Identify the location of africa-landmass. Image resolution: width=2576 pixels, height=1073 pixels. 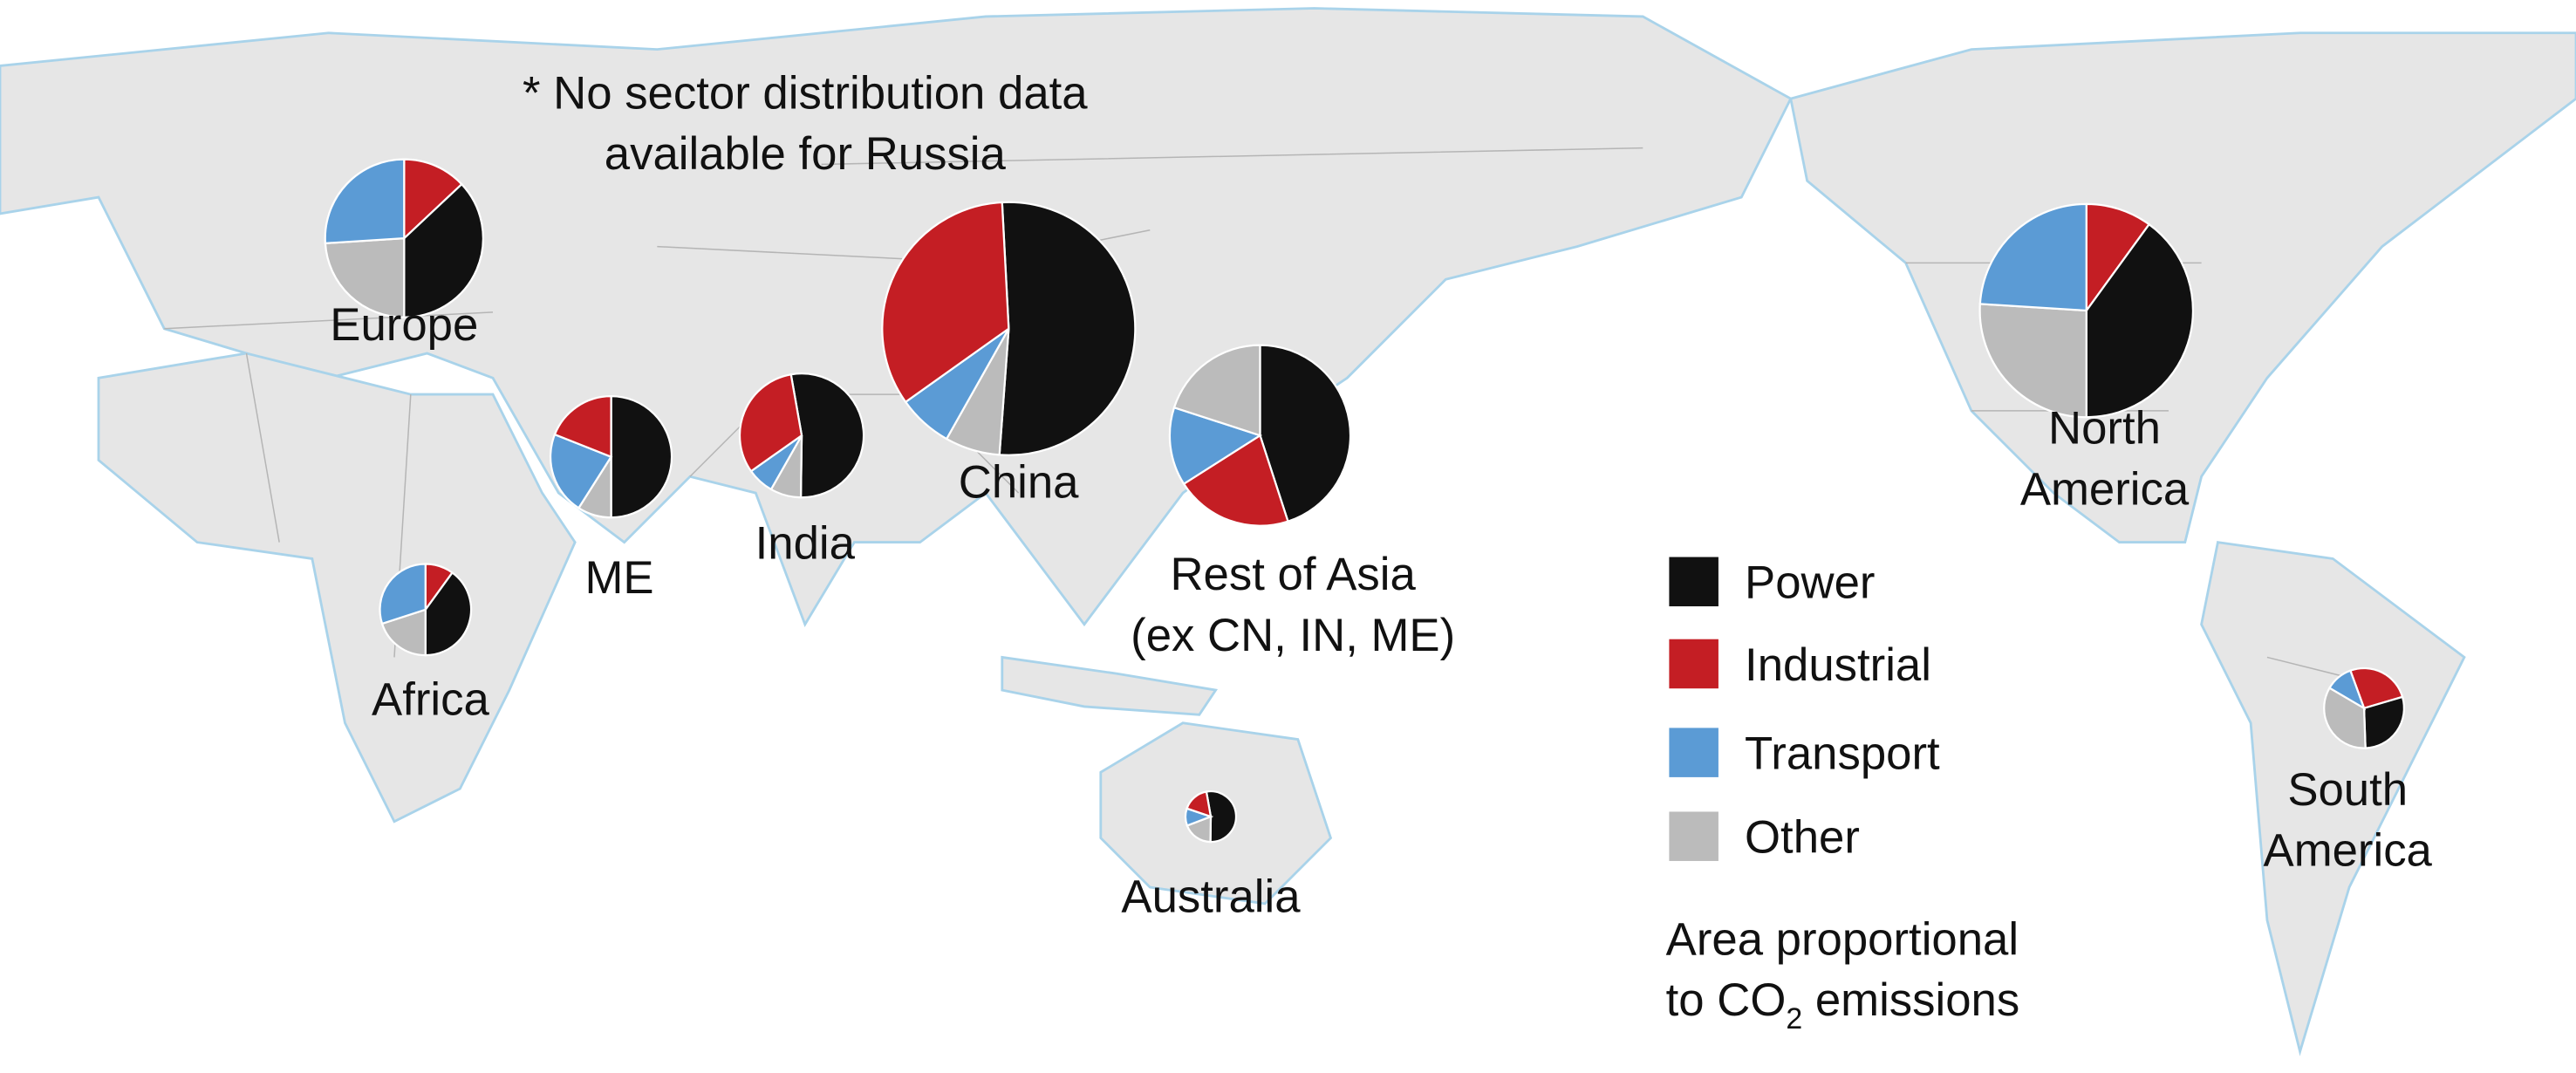
(337, 588).